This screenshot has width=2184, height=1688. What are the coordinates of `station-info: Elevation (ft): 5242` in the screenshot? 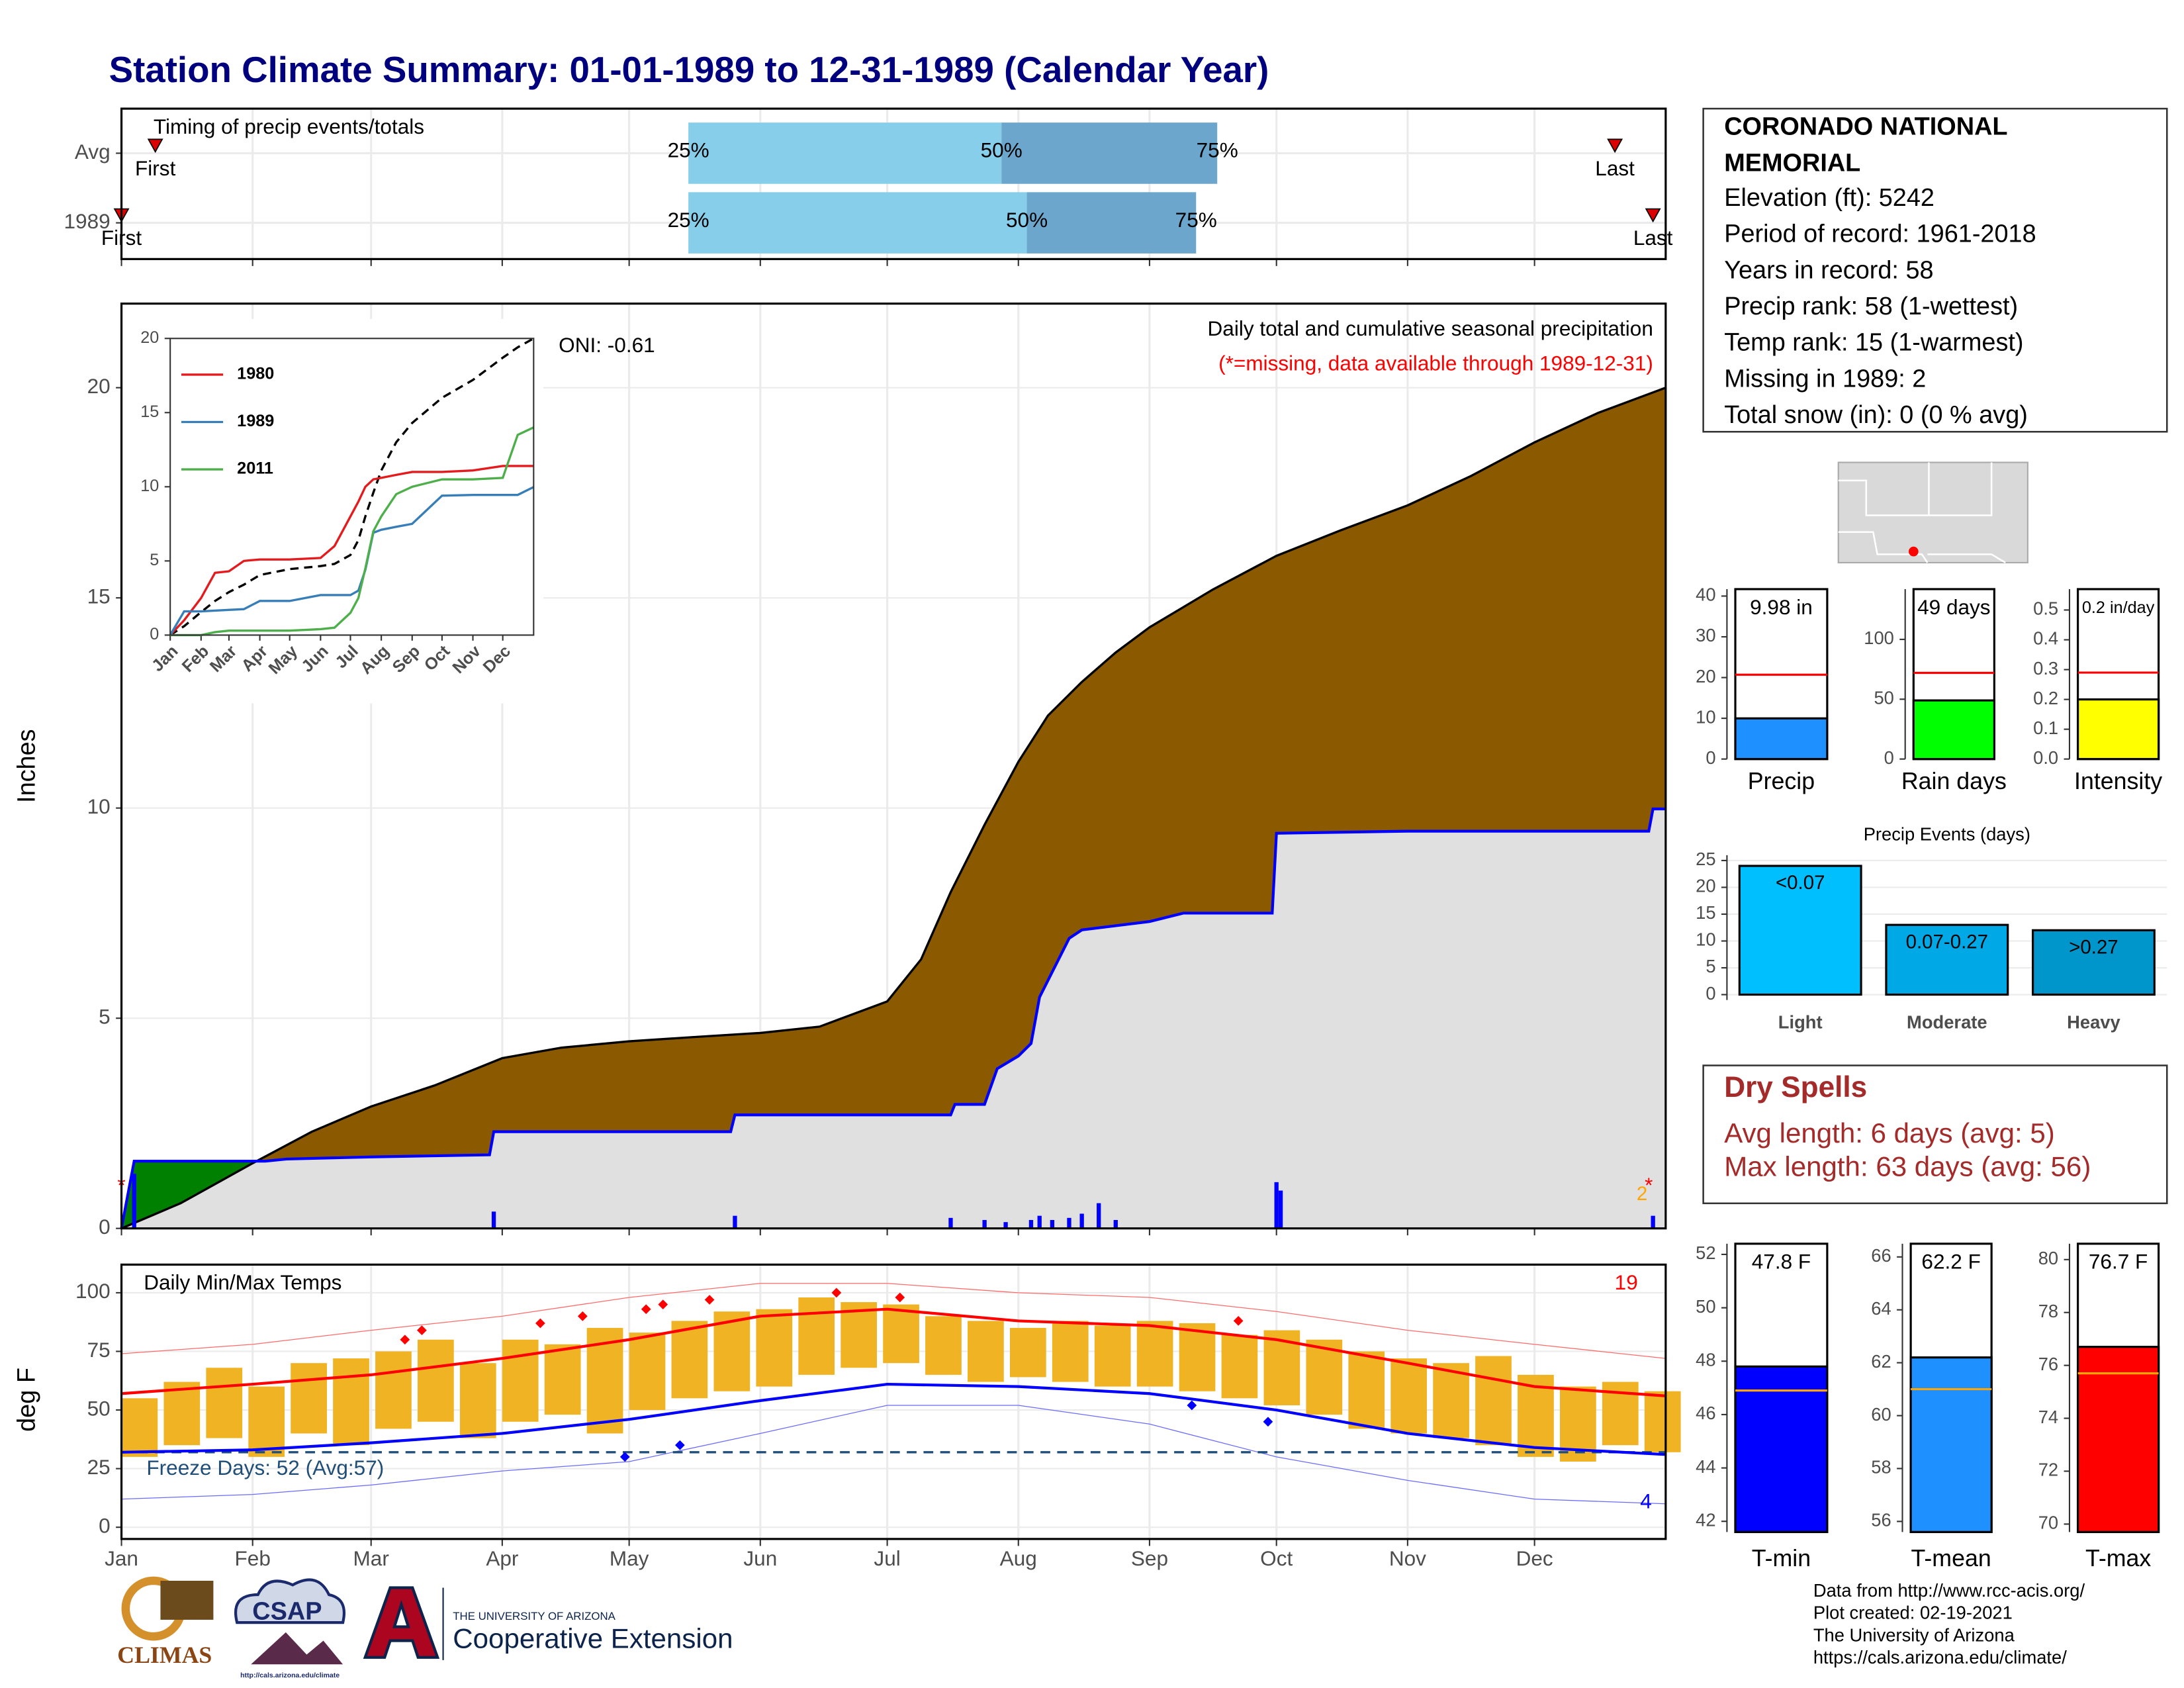 It's located at (1829, 198).